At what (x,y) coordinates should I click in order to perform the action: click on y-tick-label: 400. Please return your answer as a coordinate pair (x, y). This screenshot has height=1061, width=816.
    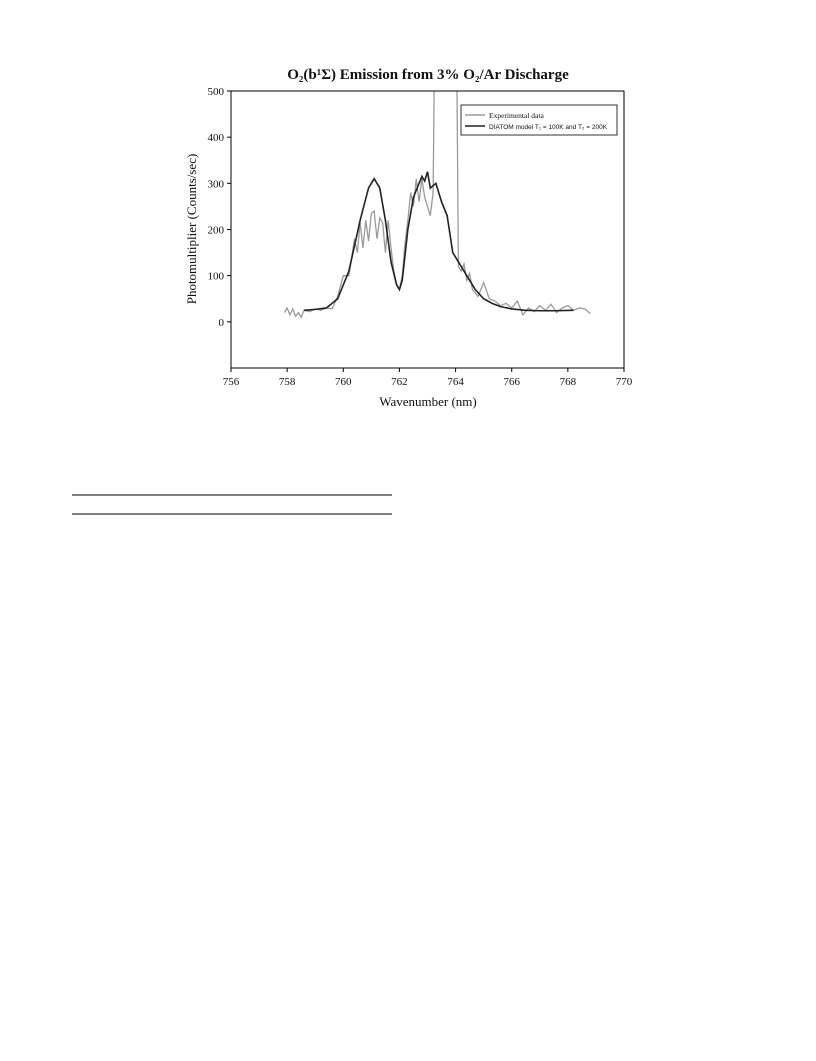
    Looking at the image, I should click on (216, 138).